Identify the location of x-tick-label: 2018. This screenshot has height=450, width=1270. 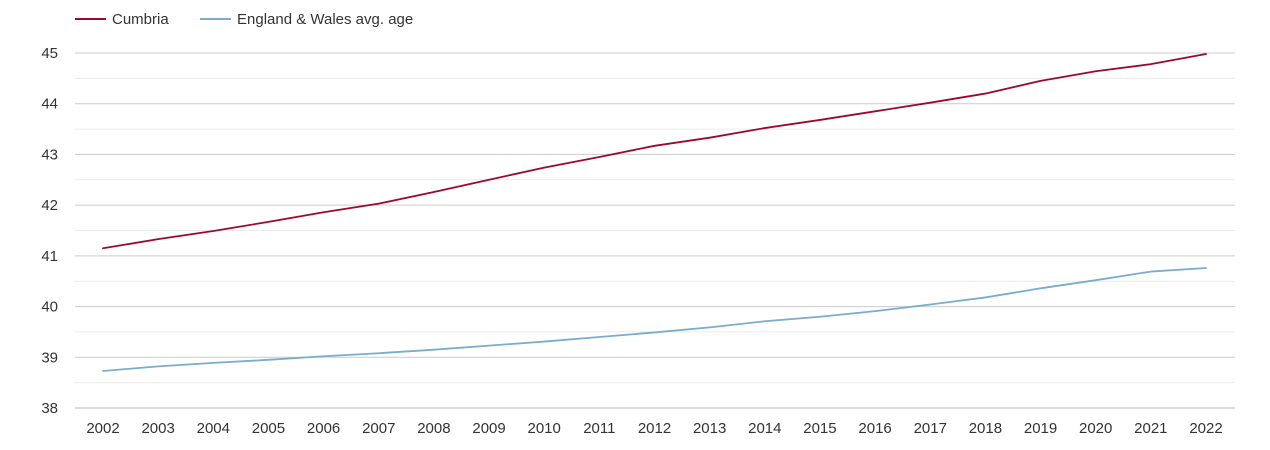
(985, 428).